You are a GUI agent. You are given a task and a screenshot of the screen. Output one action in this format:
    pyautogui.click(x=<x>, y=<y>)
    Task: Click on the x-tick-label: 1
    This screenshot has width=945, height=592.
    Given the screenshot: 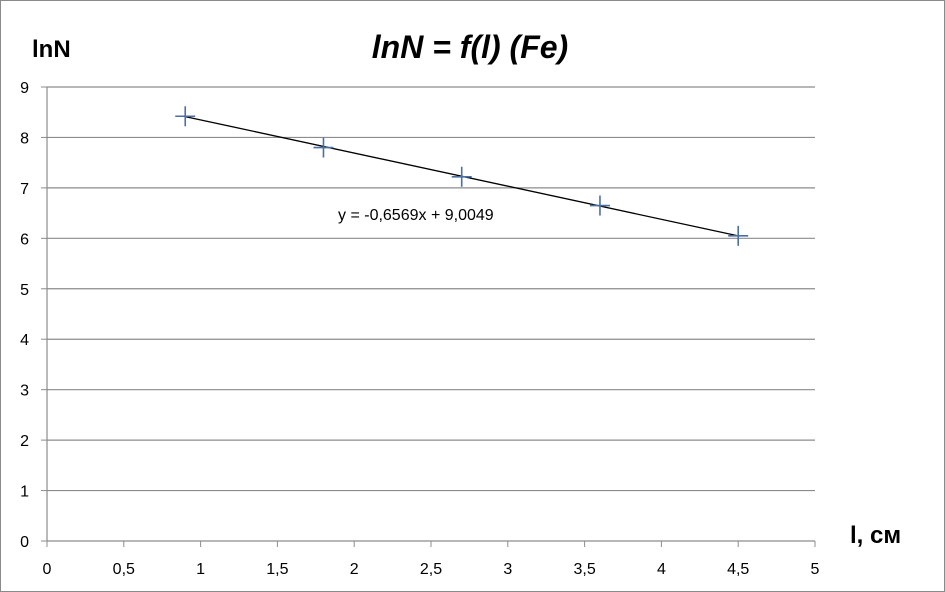 What is the action you would take?
    pyautogui.click(x=200, y=569)
    